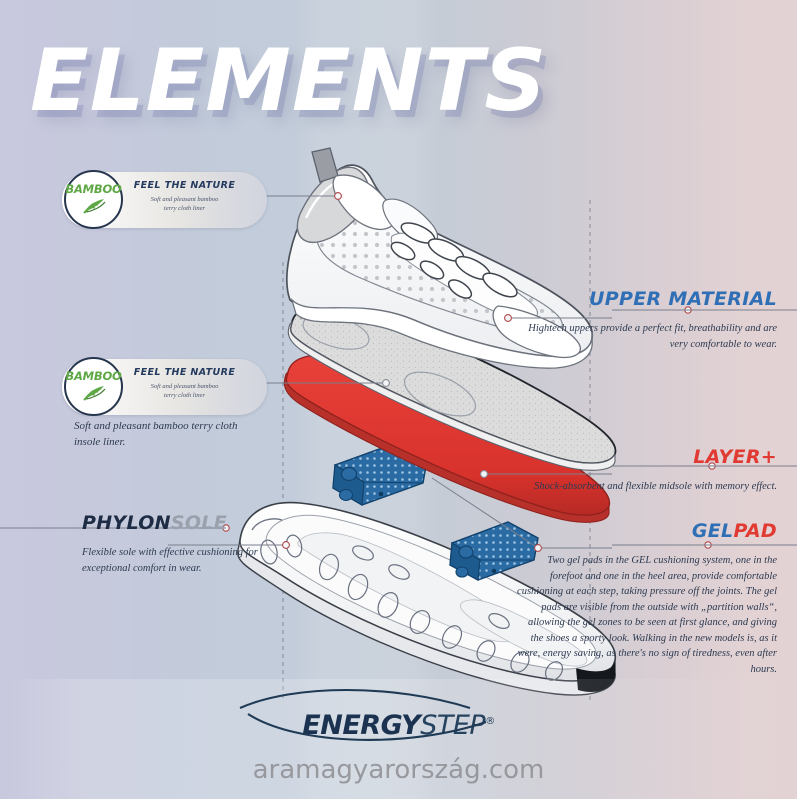  I want to click on logo-wordmark: ENERGYSTEP®, so click(367, 714).